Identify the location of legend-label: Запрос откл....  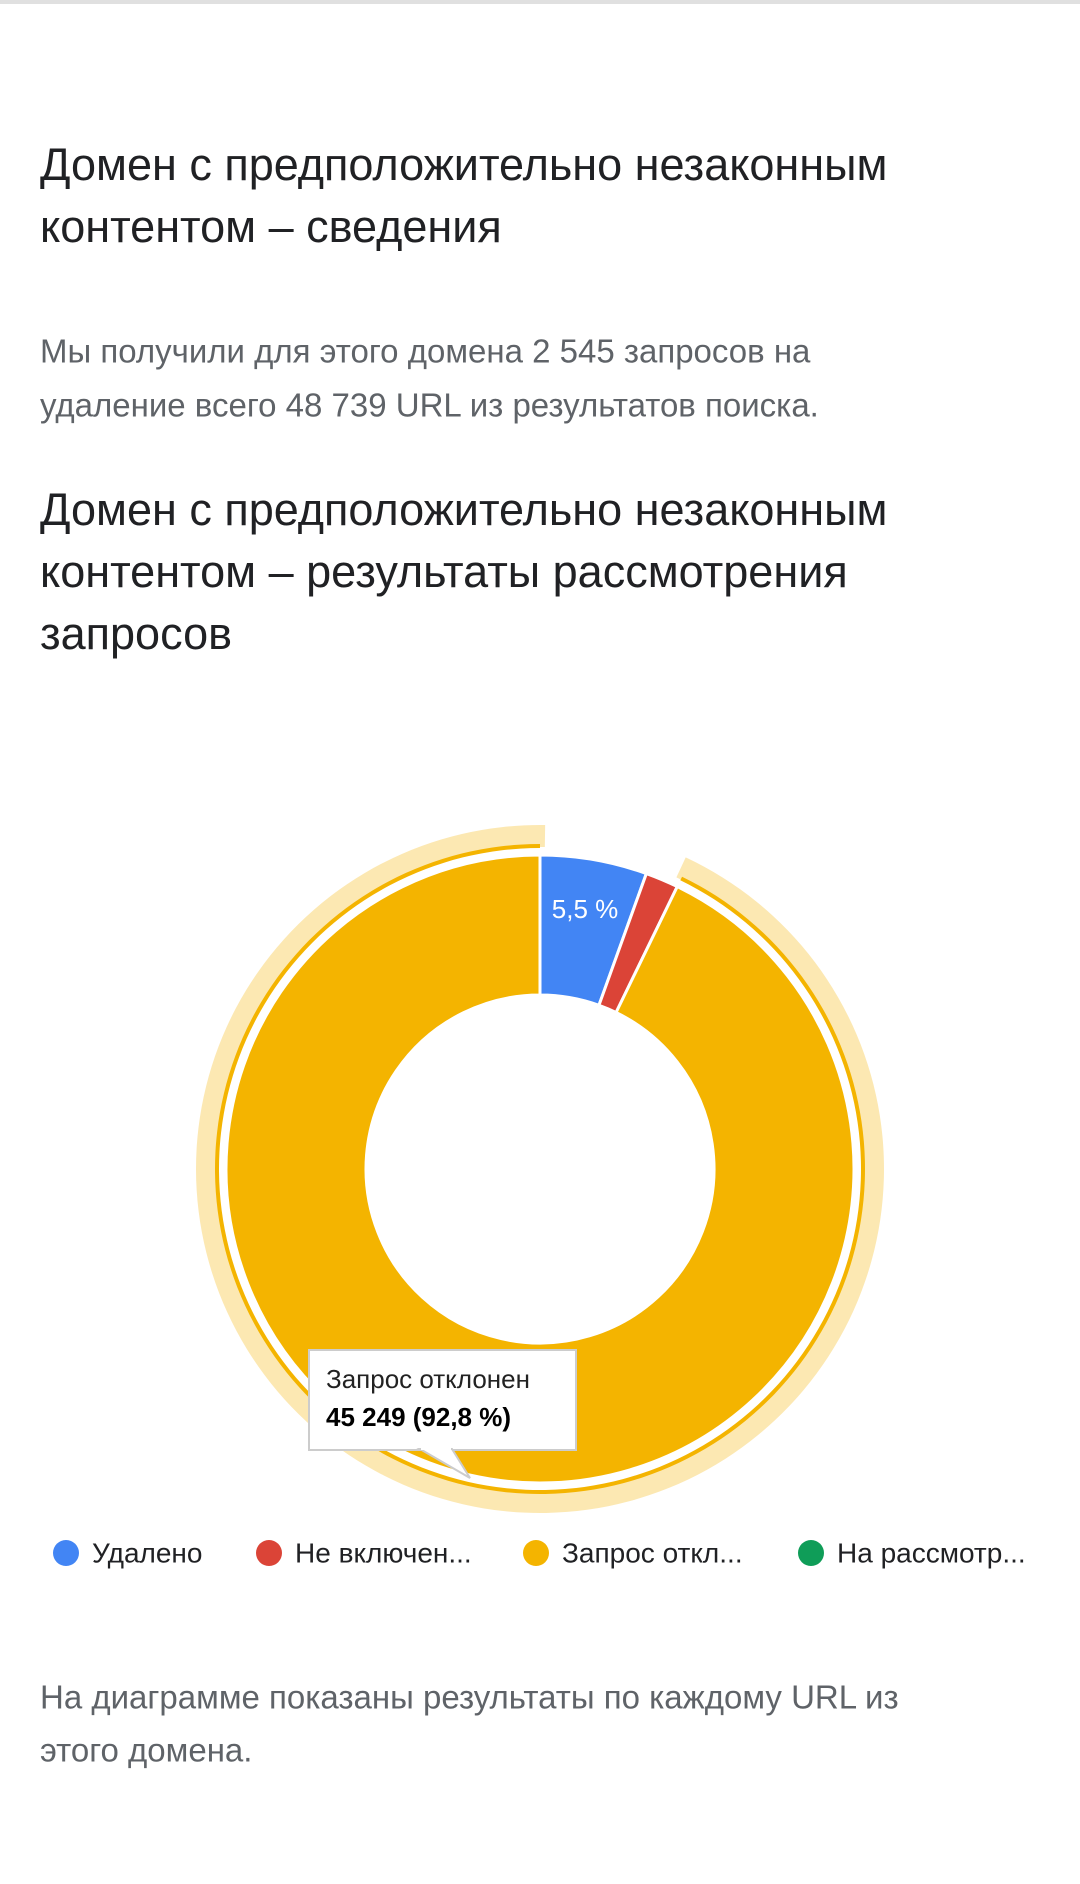
(652, 1552).